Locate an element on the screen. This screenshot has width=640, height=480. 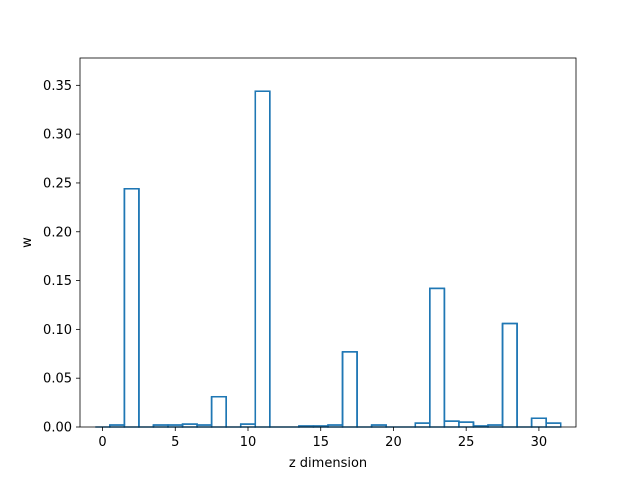
y-tick-label: 0.05 is located at coordinates (57, 379).